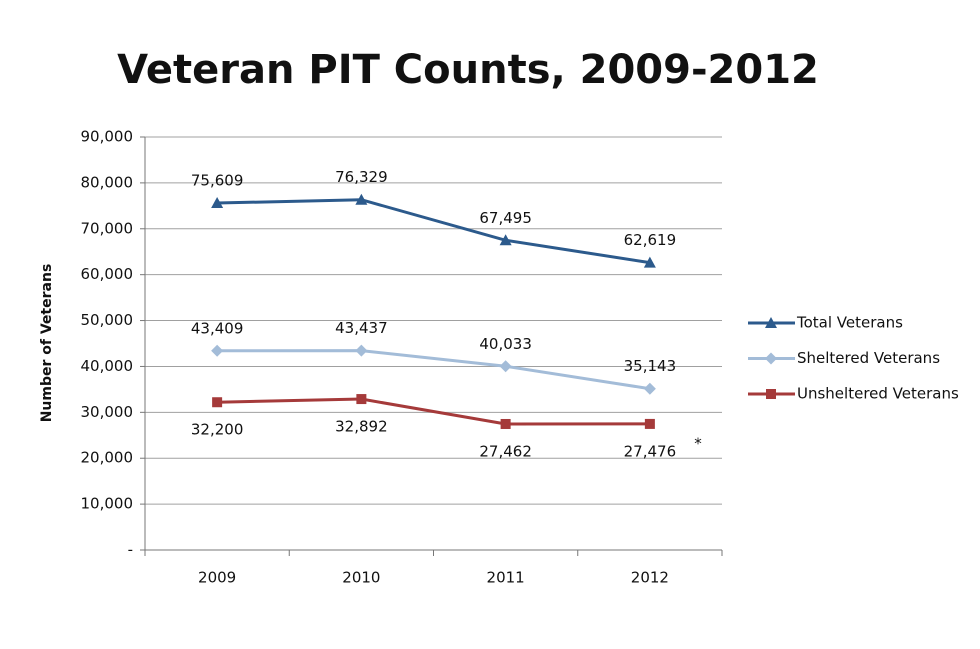 This screenshot has height=649, width=980. Describe the element at coordinates (505, 218) in the screenshot. I see `data-label: 67,495` at that location.